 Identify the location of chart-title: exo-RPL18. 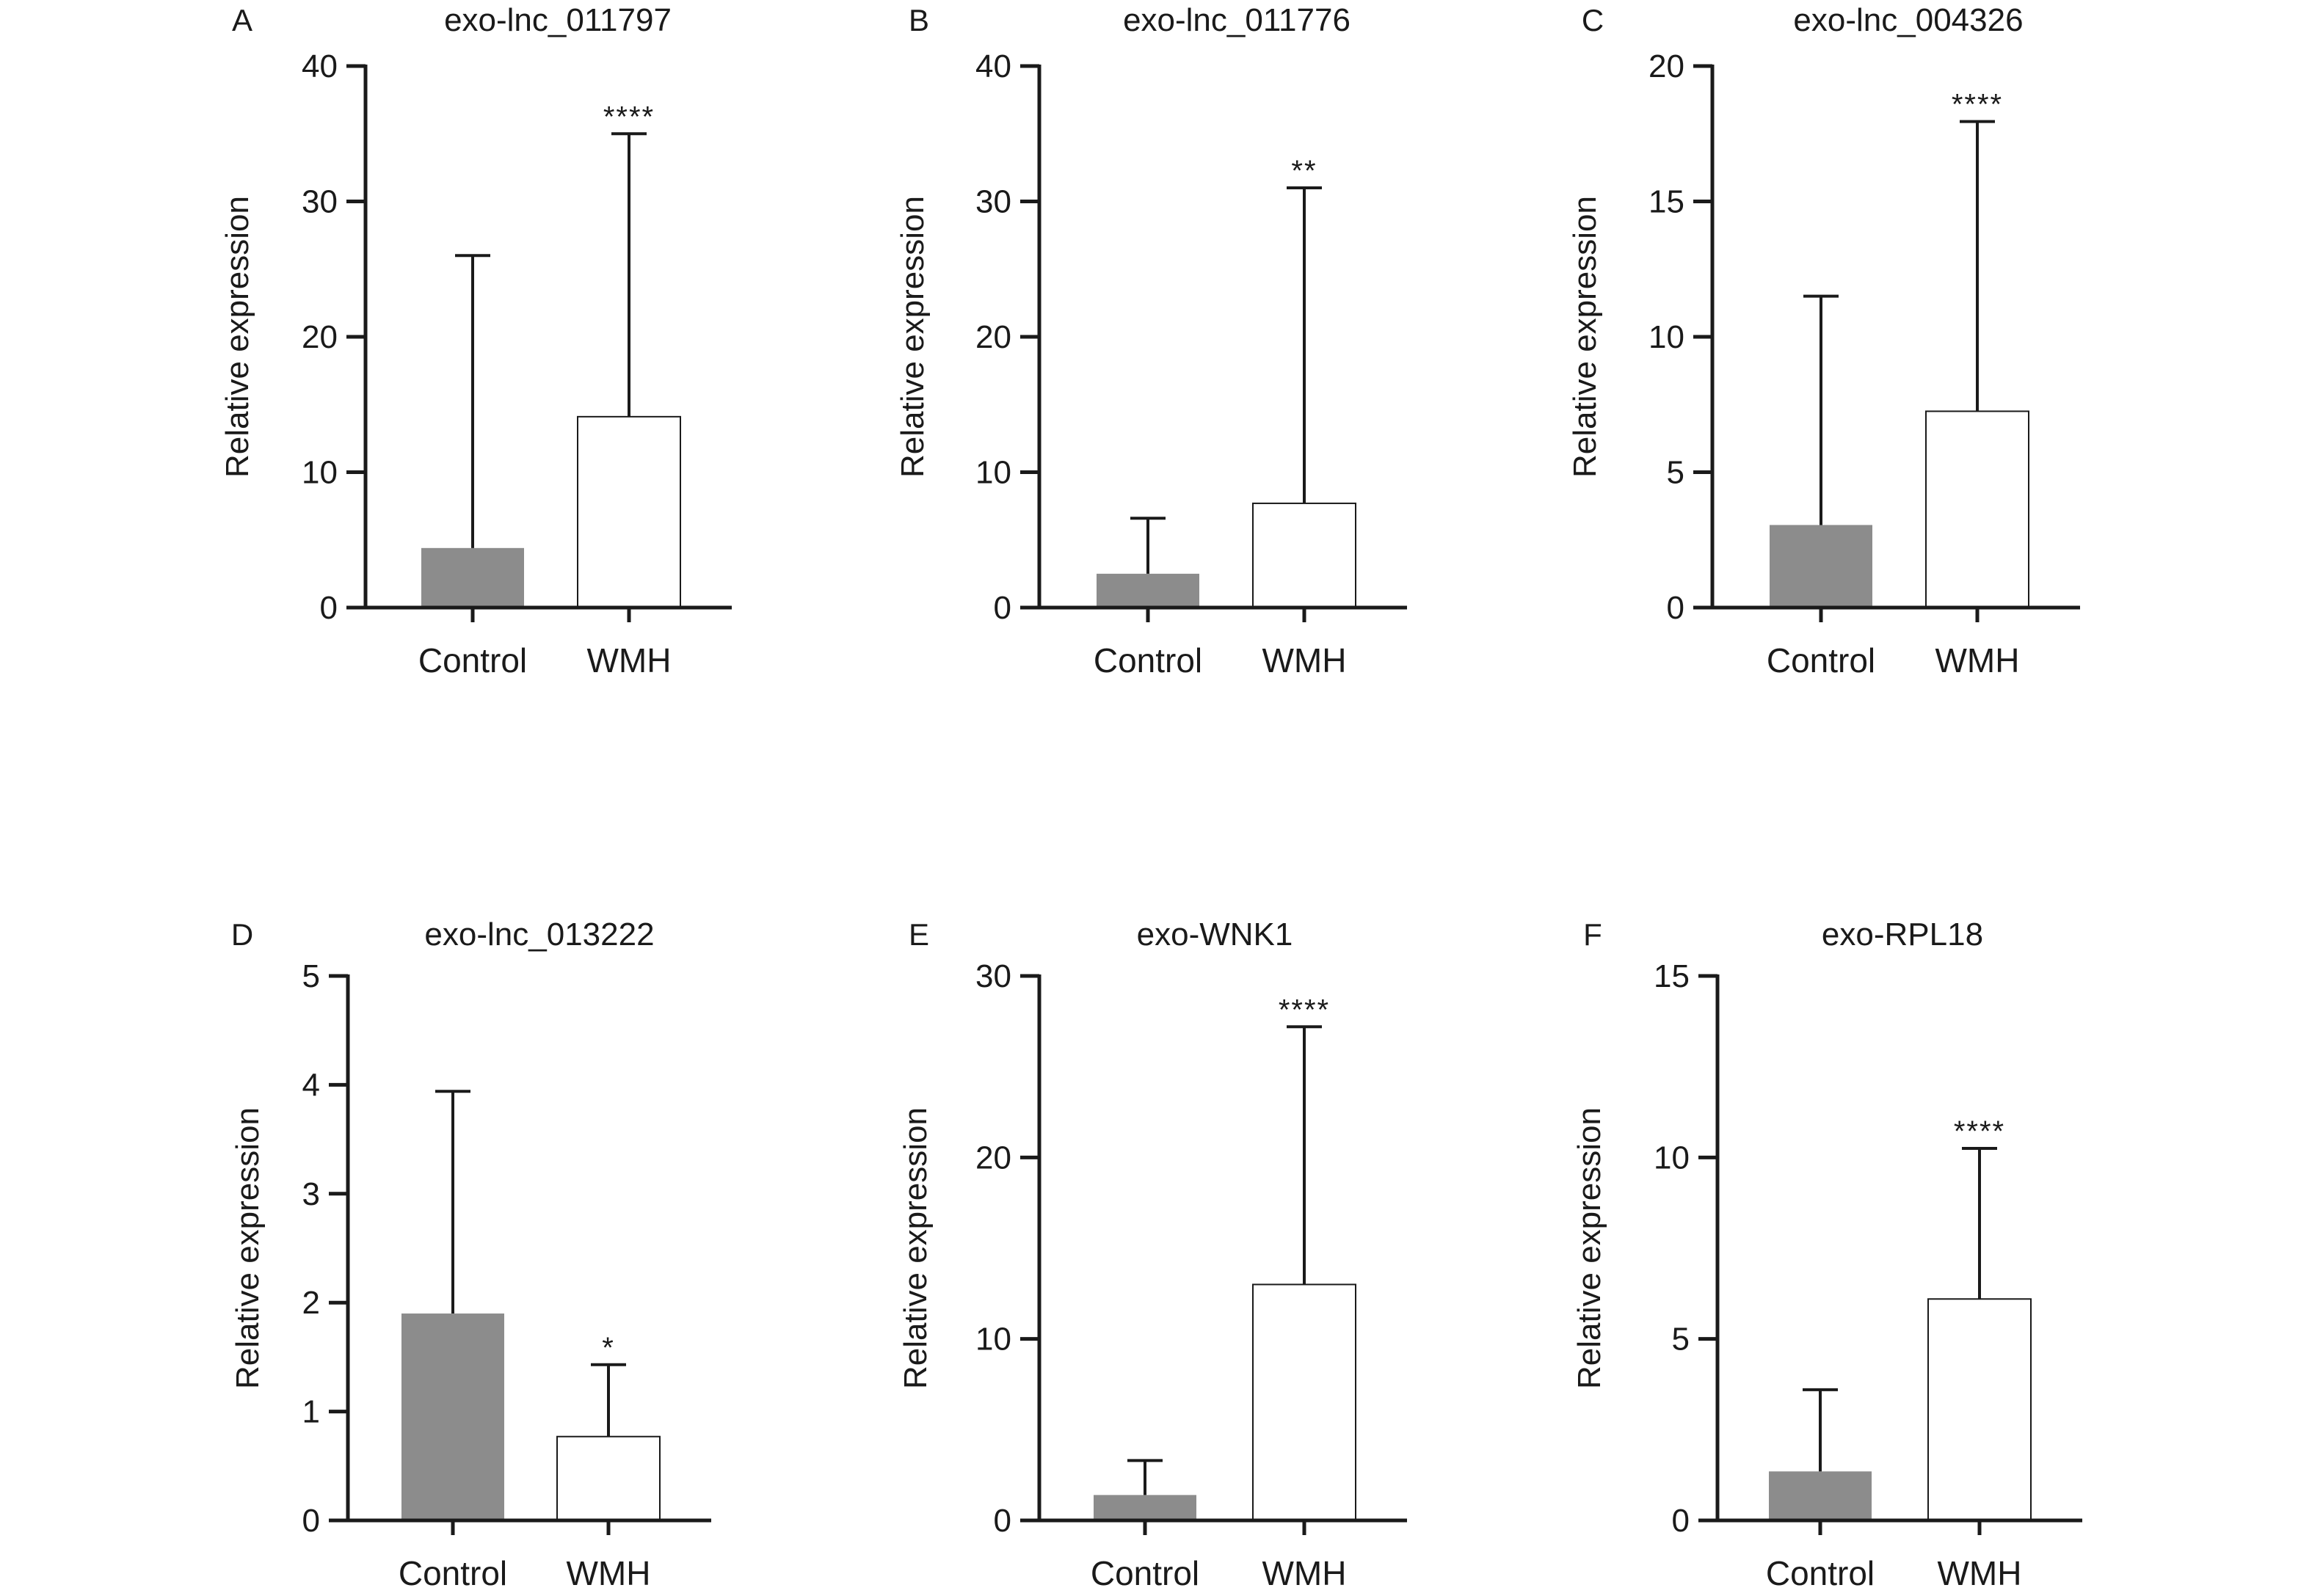
(1902, 934).